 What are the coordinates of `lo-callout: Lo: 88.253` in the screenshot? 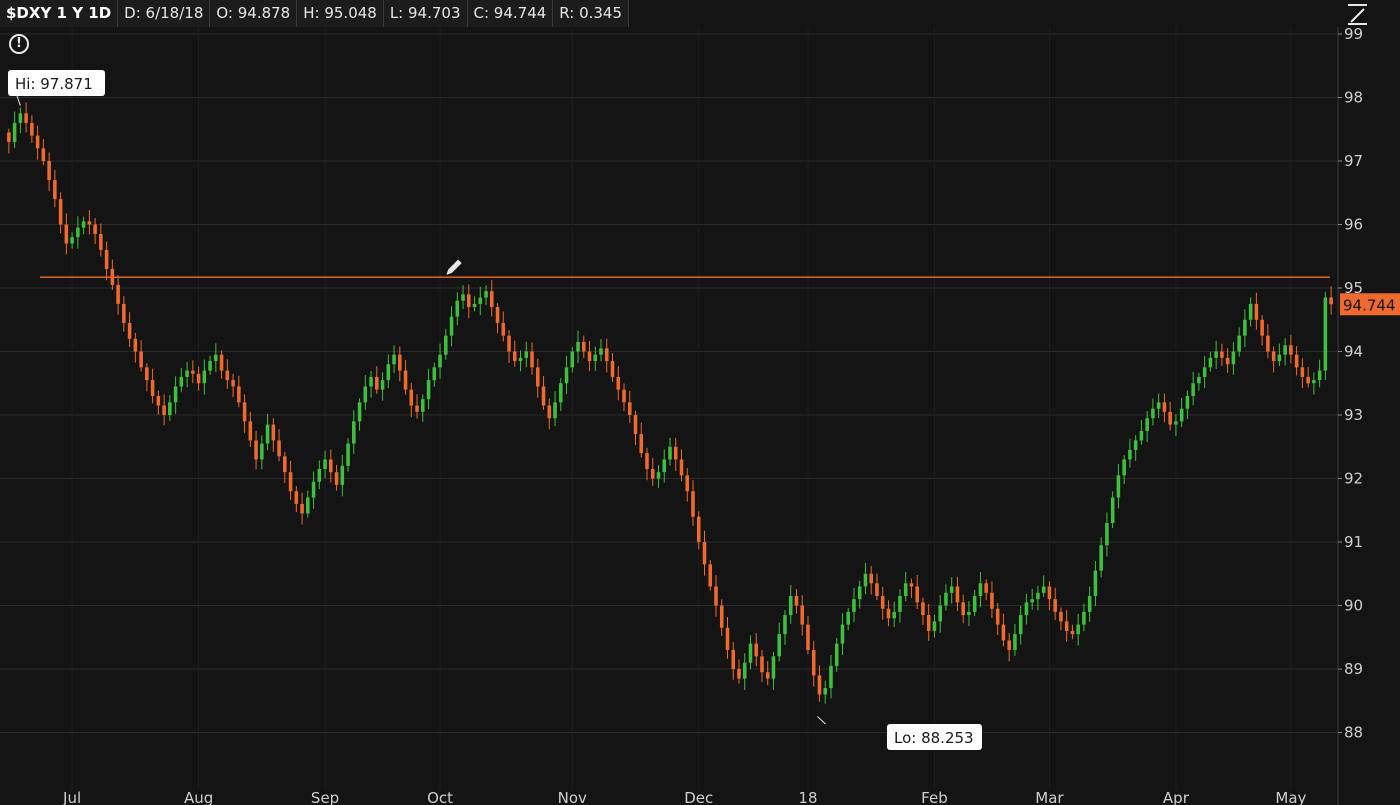 It's located at (934, 738).